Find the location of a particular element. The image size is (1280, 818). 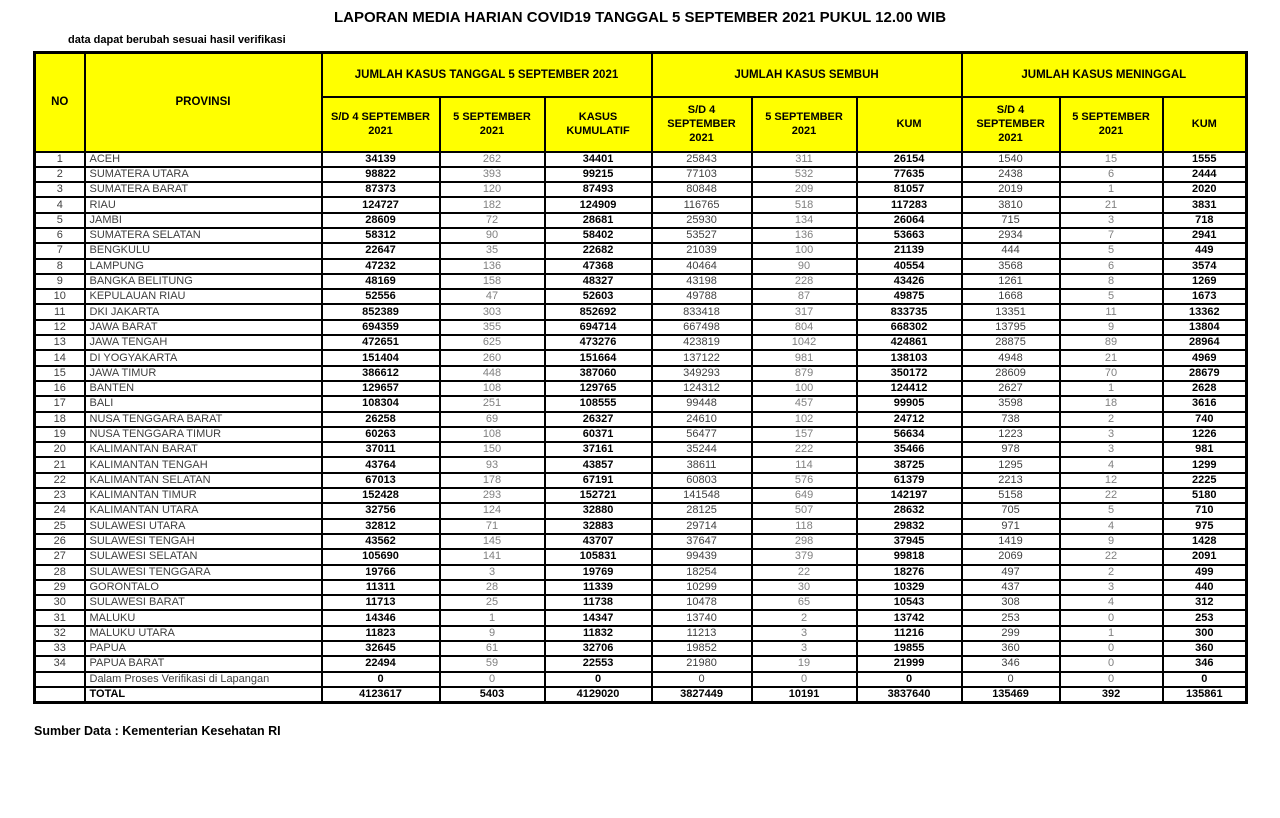

value-cell: 386612 is located at coordinates (380, 373).